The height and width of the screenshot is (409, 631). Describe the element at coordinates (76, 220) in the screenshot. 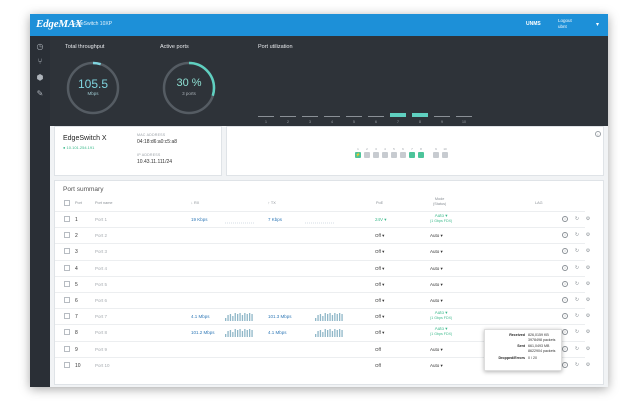

I see `port-number: 1` at that location.